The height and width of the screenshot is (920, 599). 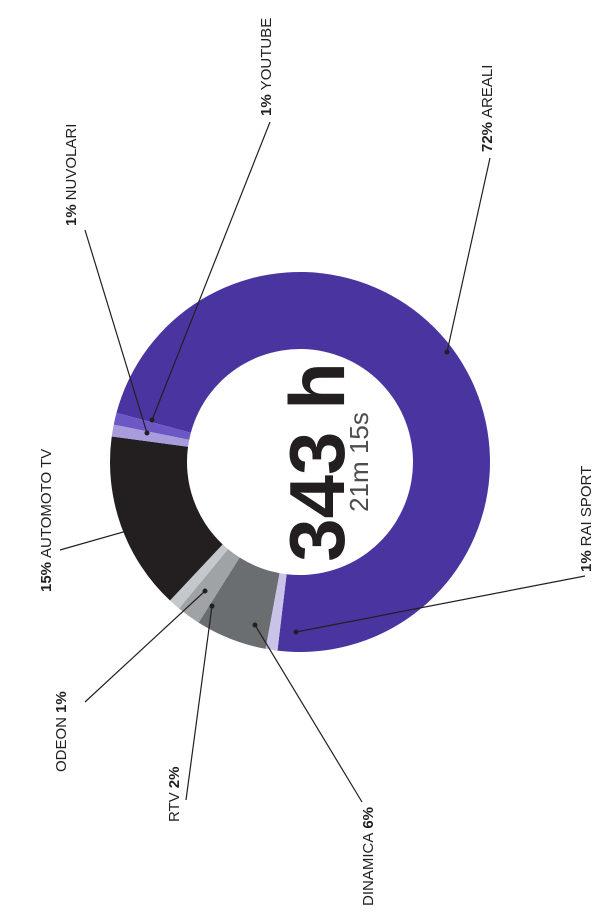 What do you see at coordinates (46, 577) in the screenshot?
I see `slice-percent: 15%` at bounding box center [46, 577].